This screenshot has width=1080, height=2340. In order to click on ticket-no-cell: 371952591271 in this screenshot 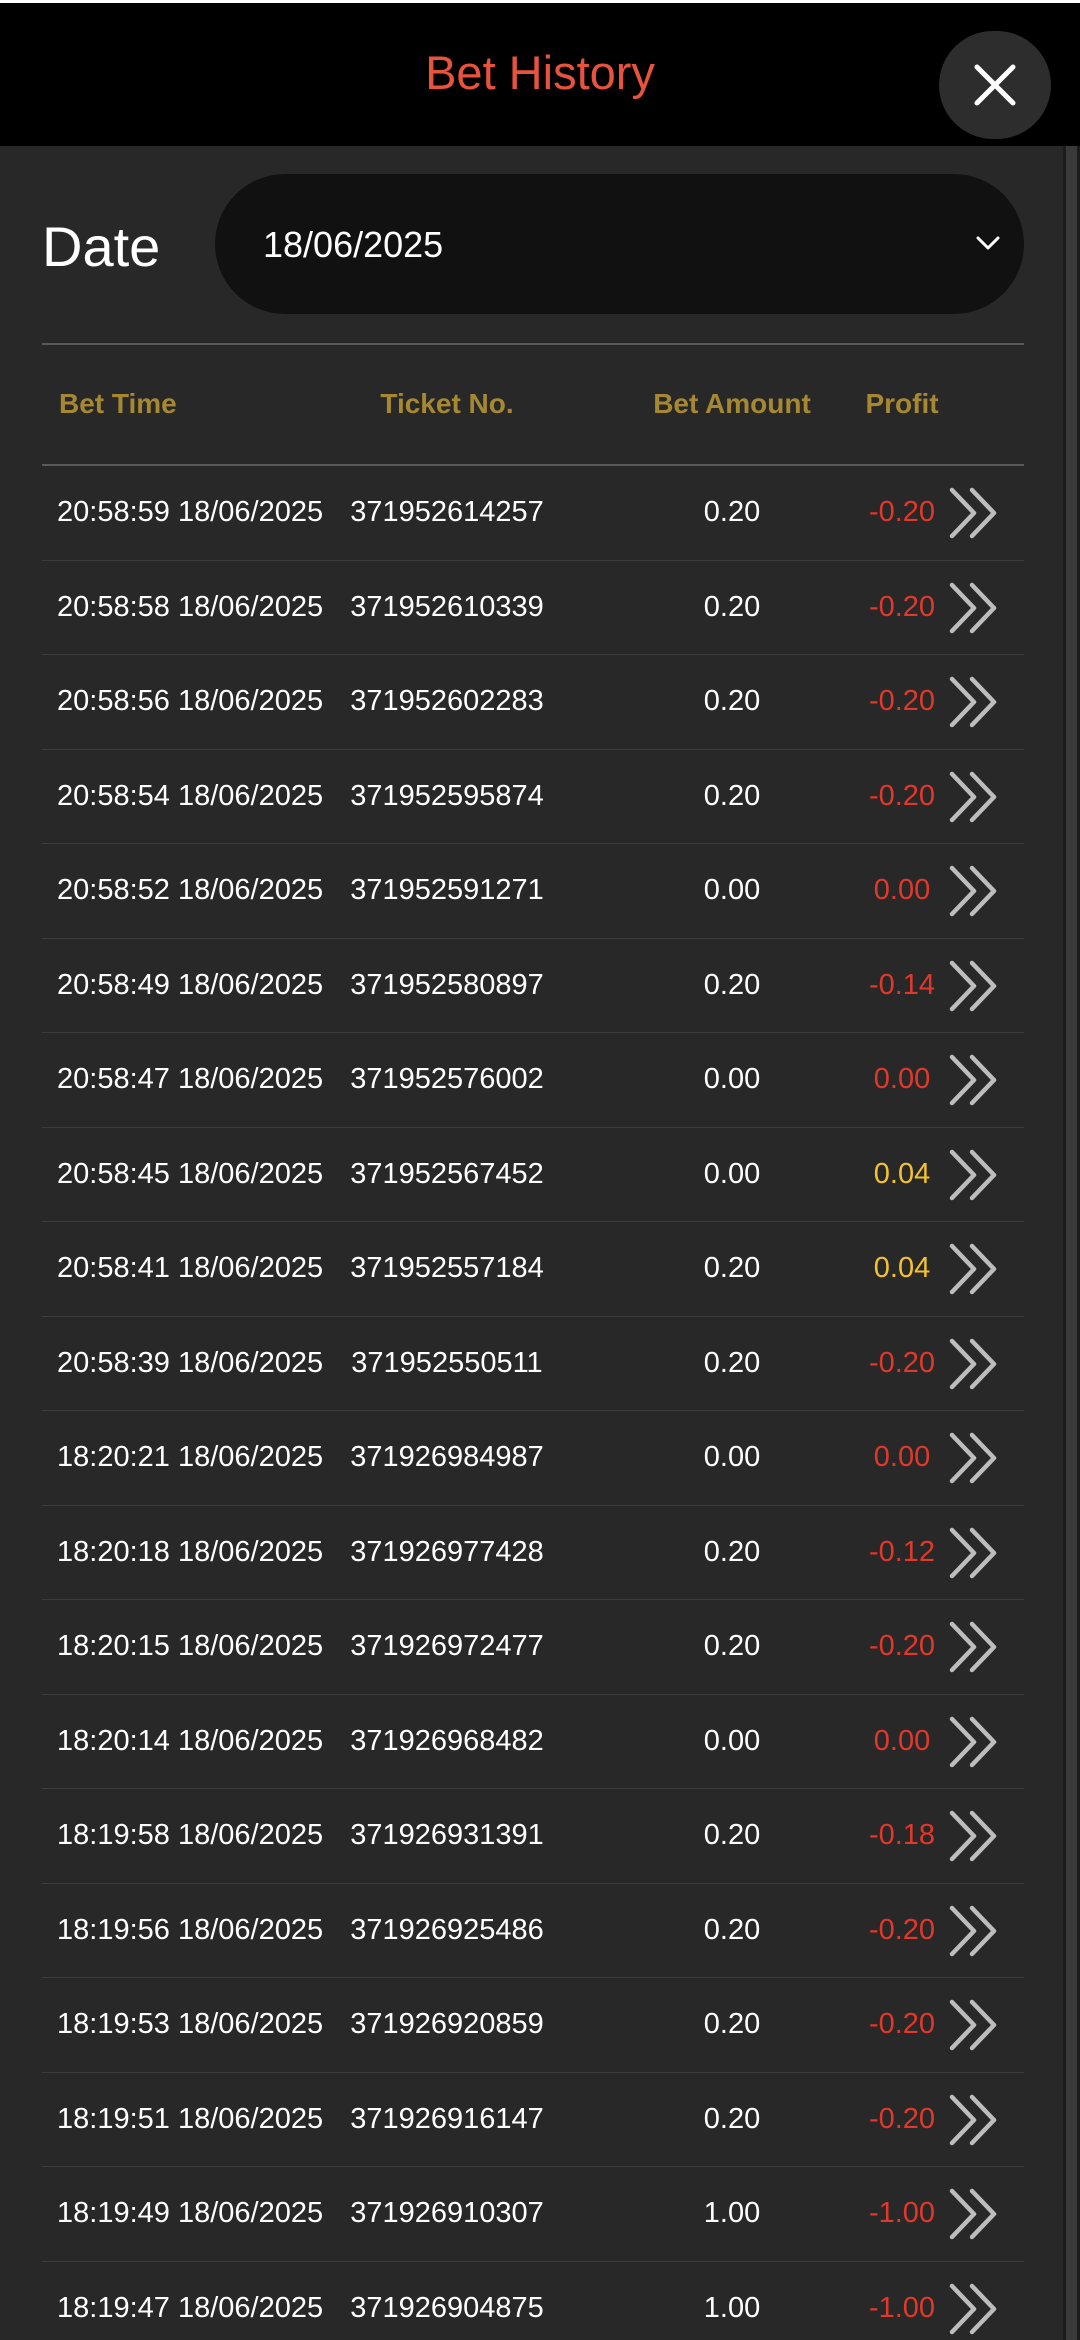, I will do `click(447, 890)`.